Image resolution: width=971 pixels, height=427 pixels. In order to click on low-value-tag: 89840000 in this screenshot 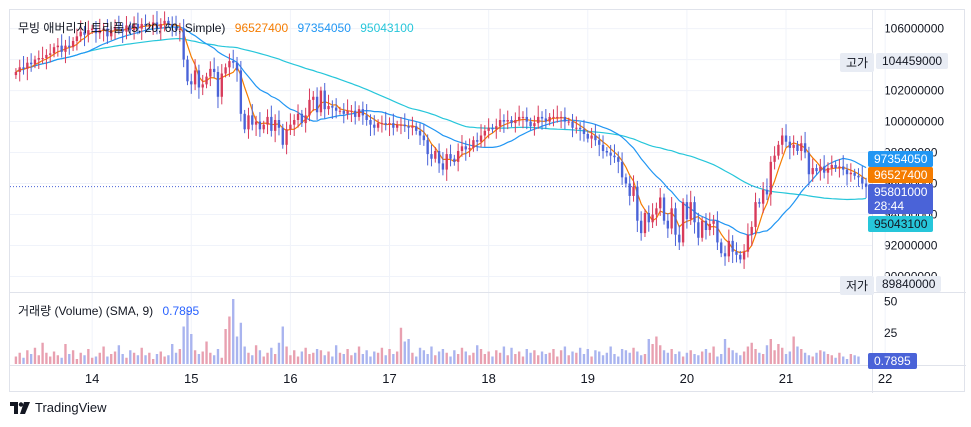, I will do `click(909, 284)`.